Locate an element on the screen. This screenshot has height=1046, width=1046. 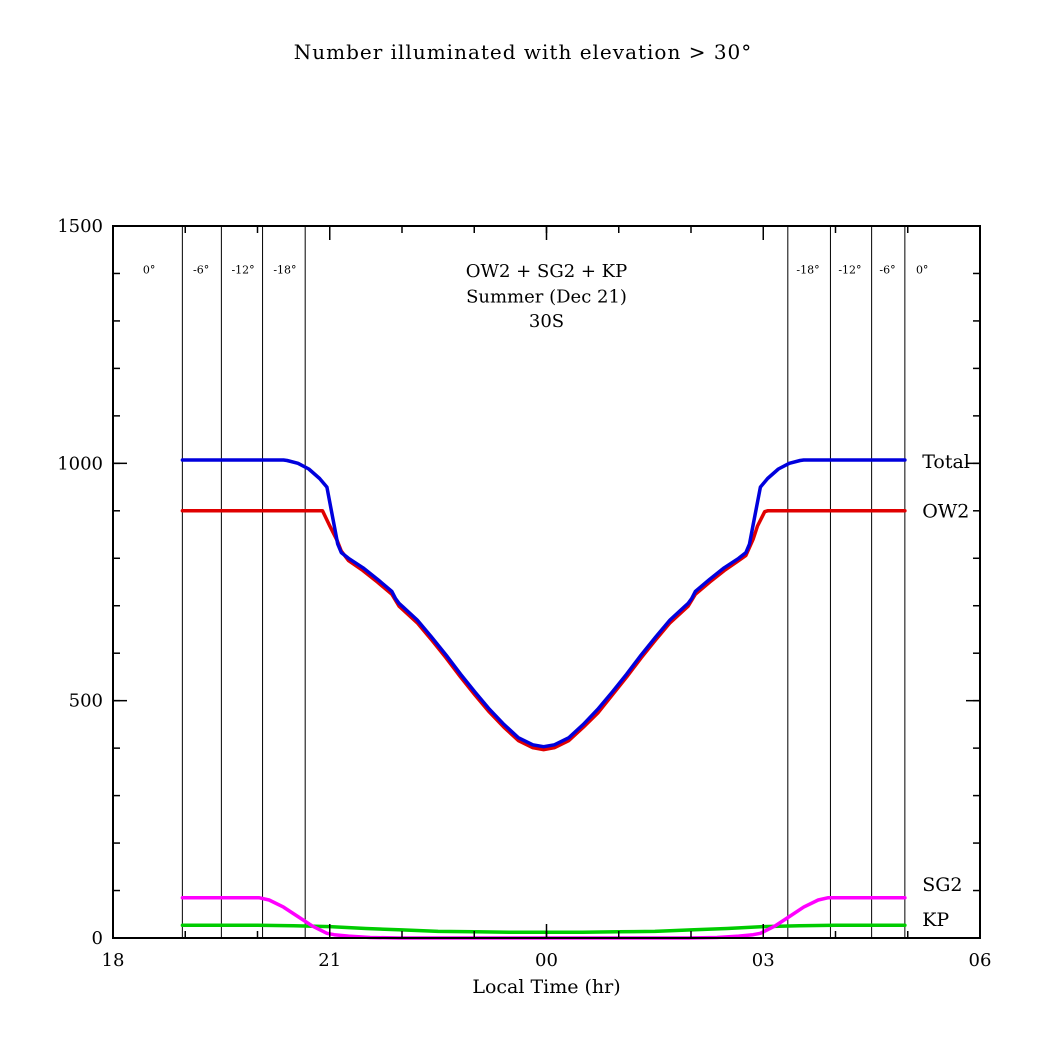
x-tick-label: 00 is located at coordinates (546, 960).